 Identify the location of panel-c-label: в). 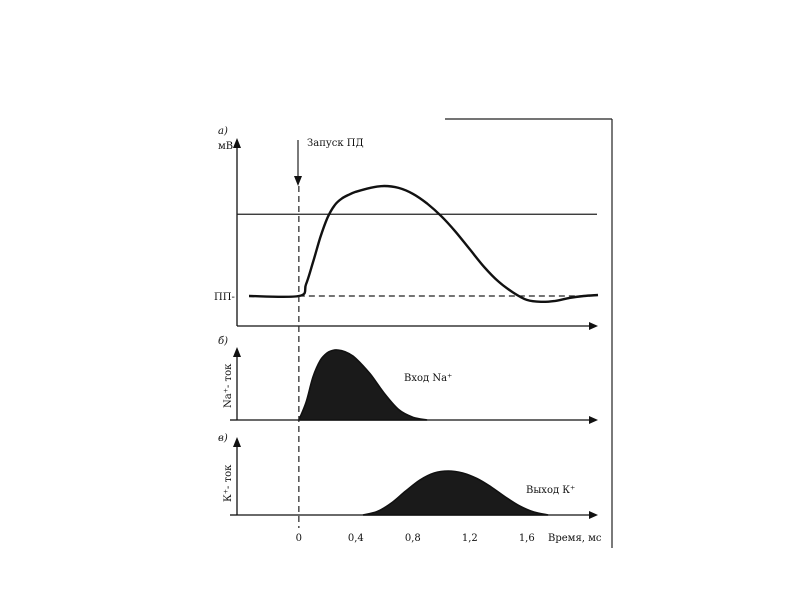
(223, 438).